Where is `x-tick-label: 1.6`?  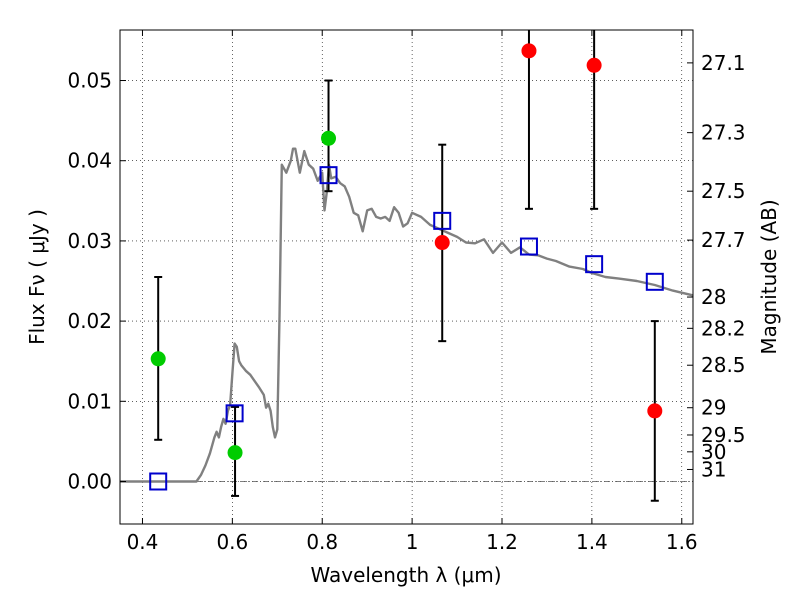
x-tick-label: 1.6 is located at coordinates (682, 542).